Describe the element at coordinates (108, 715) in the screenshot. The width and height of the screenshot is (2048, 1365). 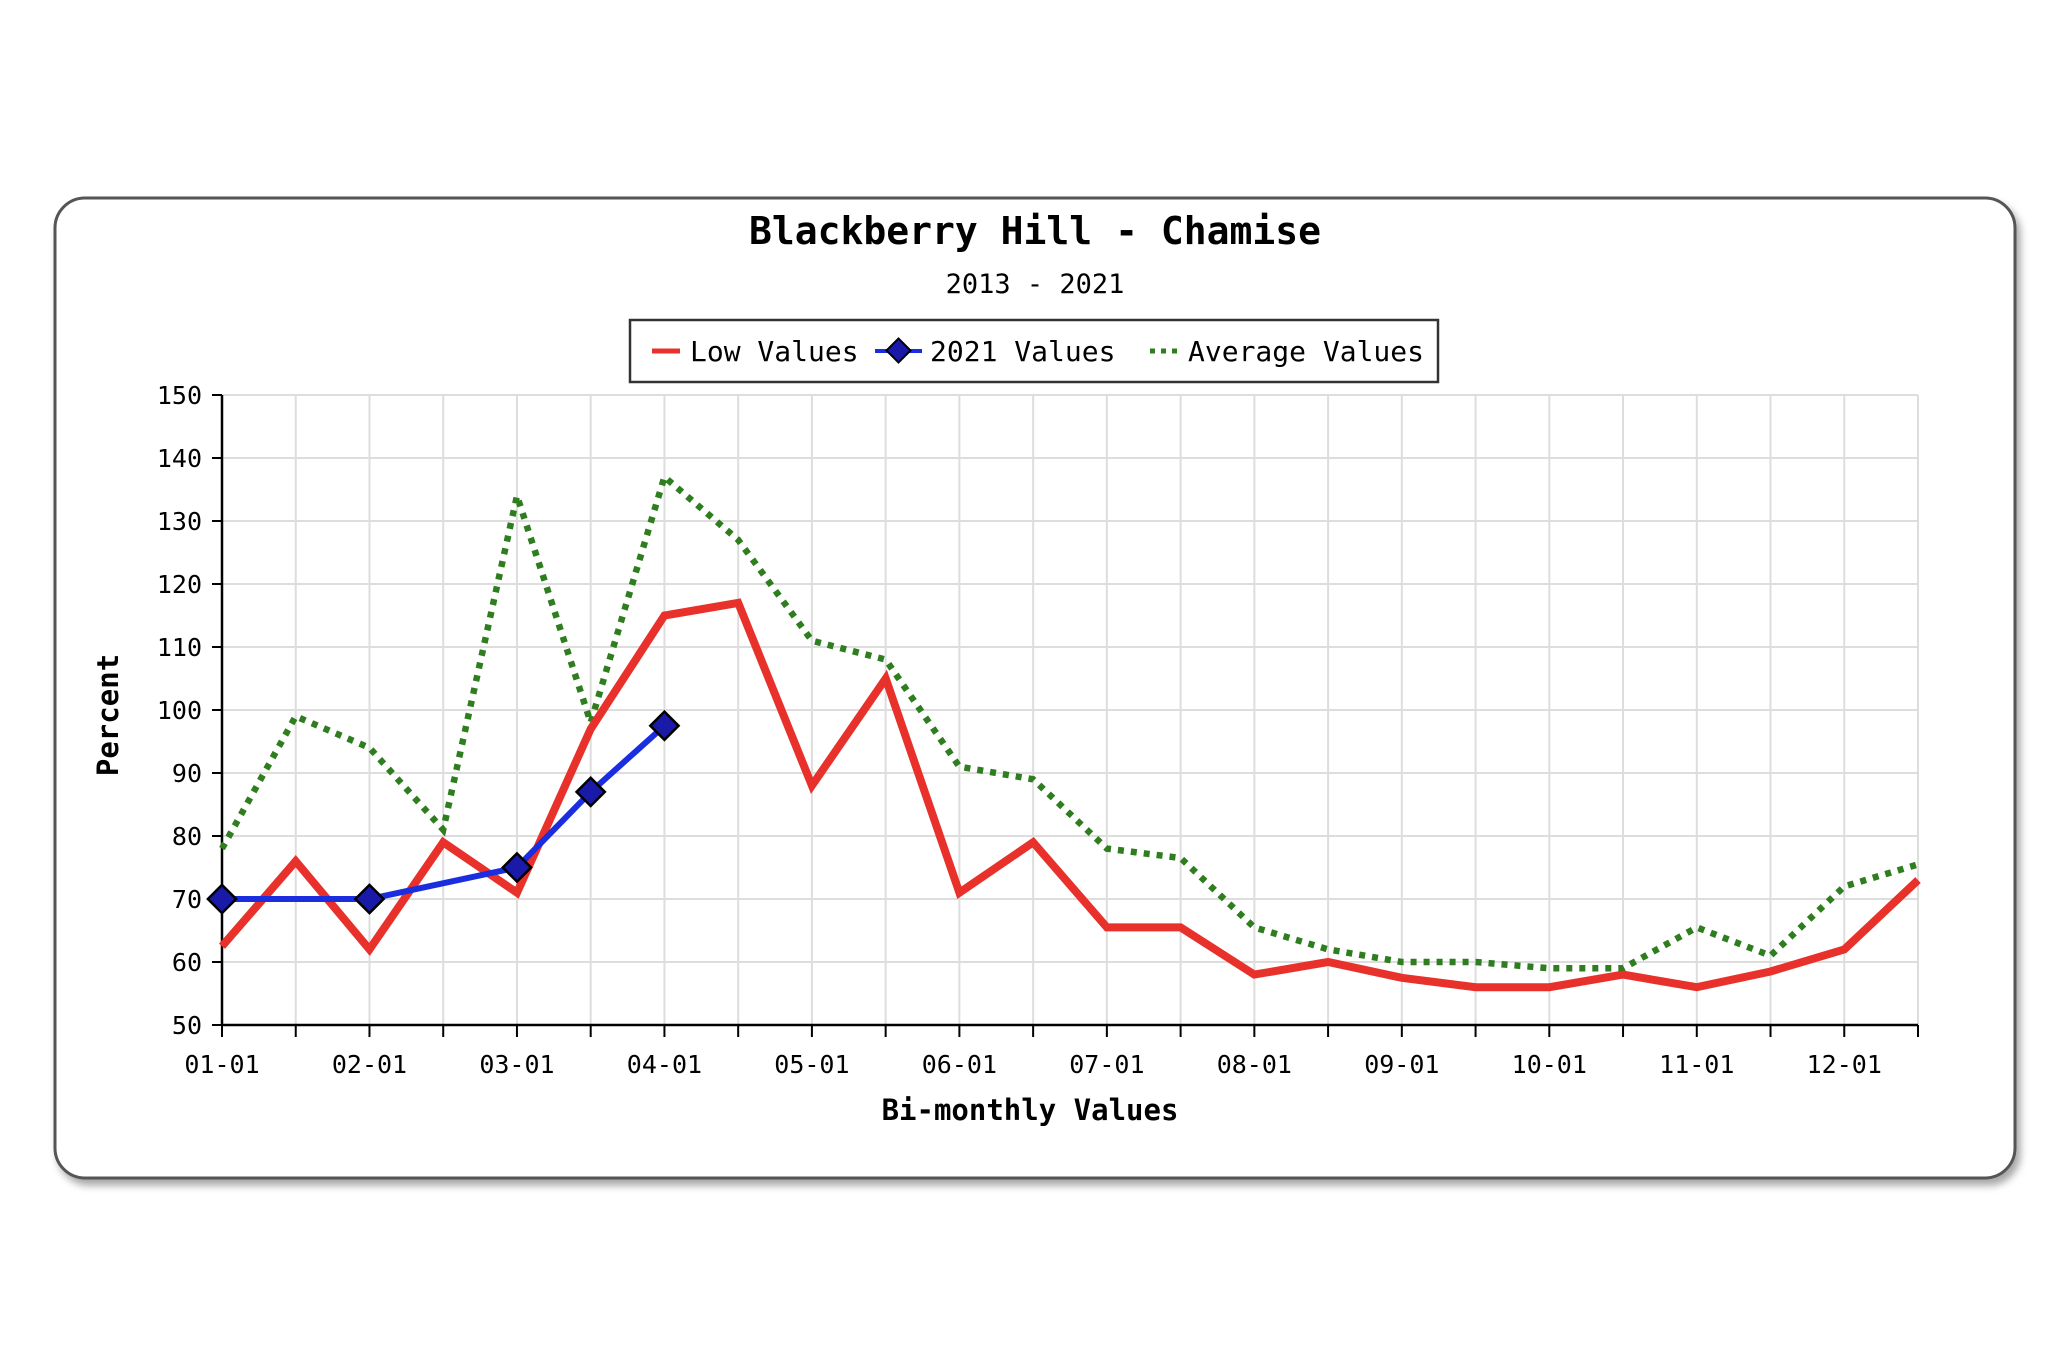
I see `y-axis-label: Percent` at that location.